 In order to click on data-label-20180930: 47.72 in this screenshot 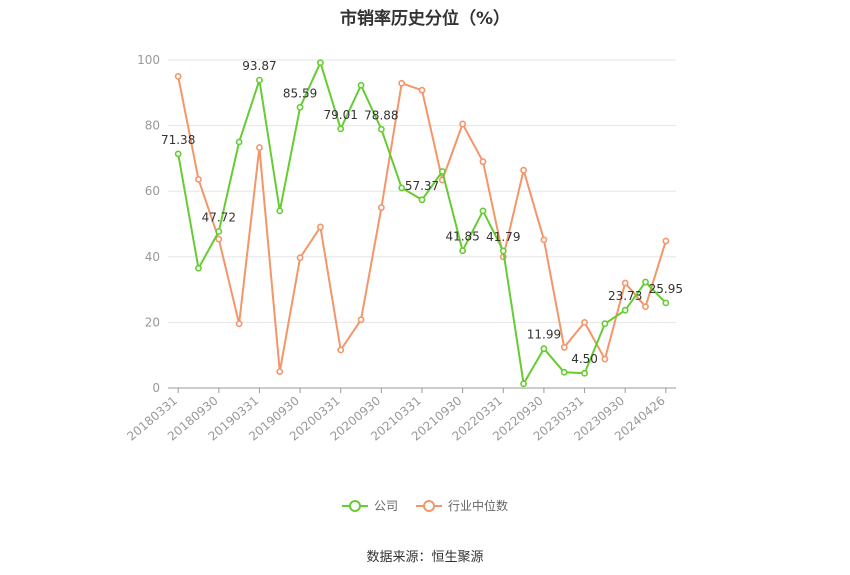, I will do `click(219, 217)`.